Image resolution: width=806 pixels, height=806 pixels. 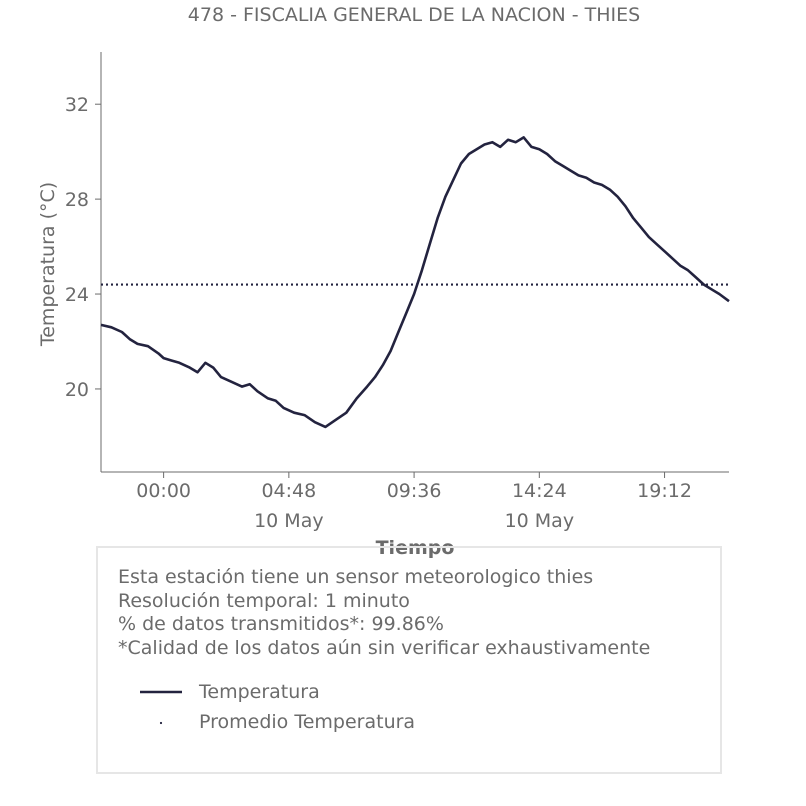 I want to click on y-tick-label: 24, so click(x=77, y=295).